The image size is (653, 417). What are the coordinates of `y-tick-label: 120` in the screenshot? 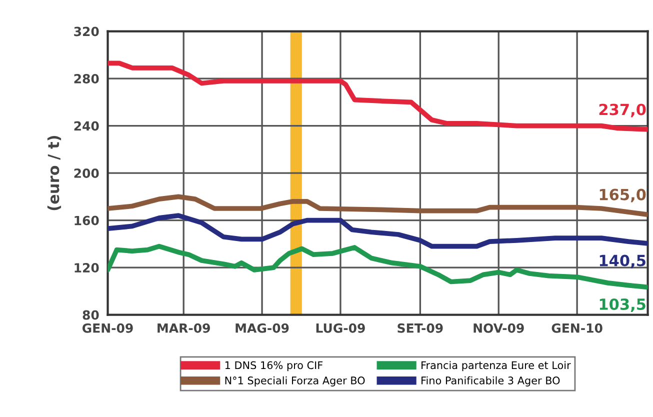 It's located at (86, 267).